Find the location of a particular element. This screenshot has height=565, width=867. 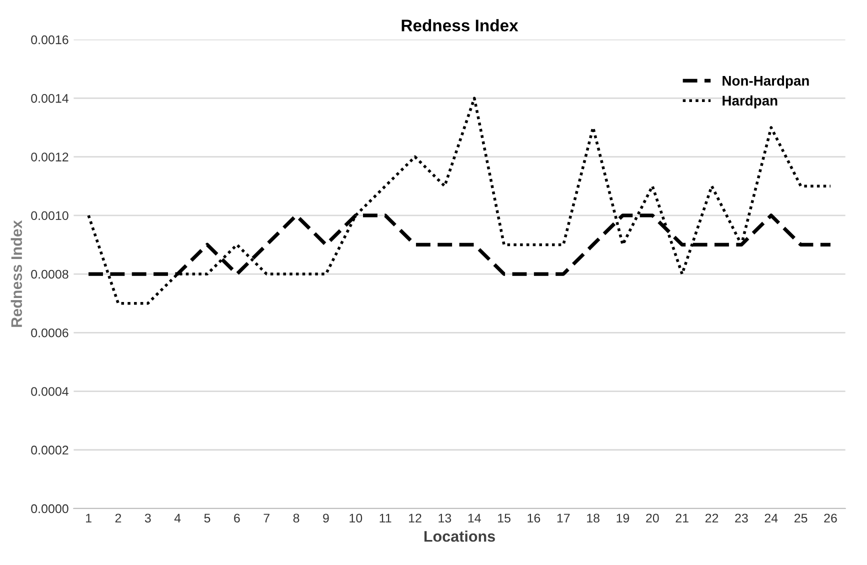

y-tick-label: 0.0004 is located at coordinates (49, 391).